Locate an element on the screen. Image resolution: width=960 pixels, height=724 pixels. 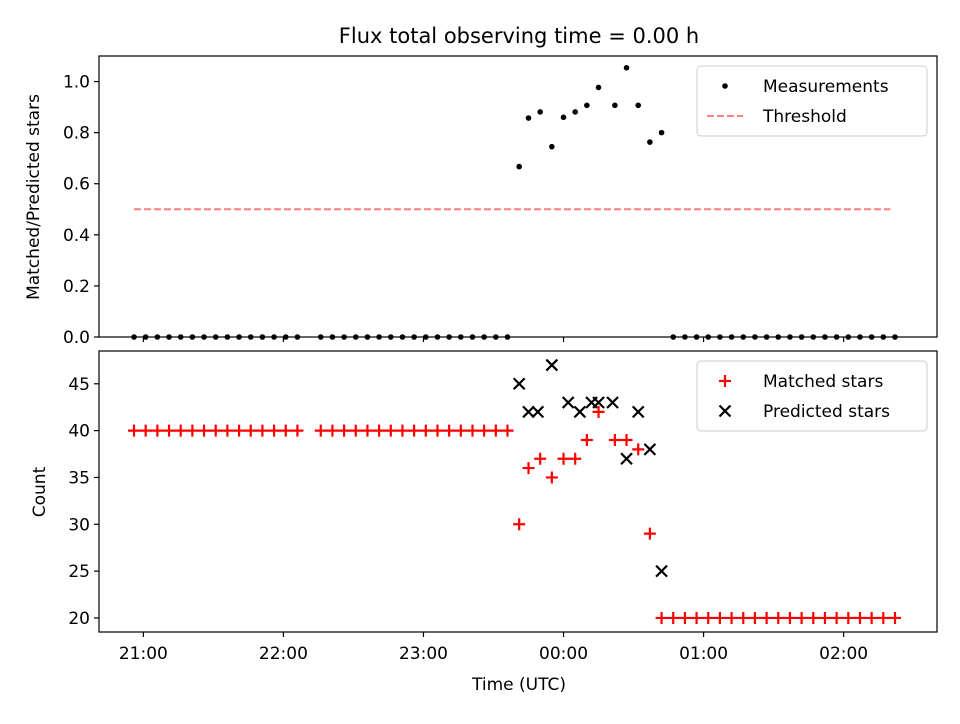
y-tick-label: 0.0 is located at coordinates (76, 338).